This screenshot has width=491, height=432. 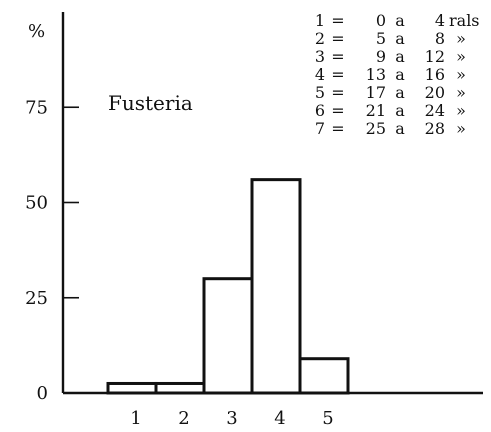 I want to click on legend-row-2: 2 = 5 a 8 », so click(x=390, y=38).